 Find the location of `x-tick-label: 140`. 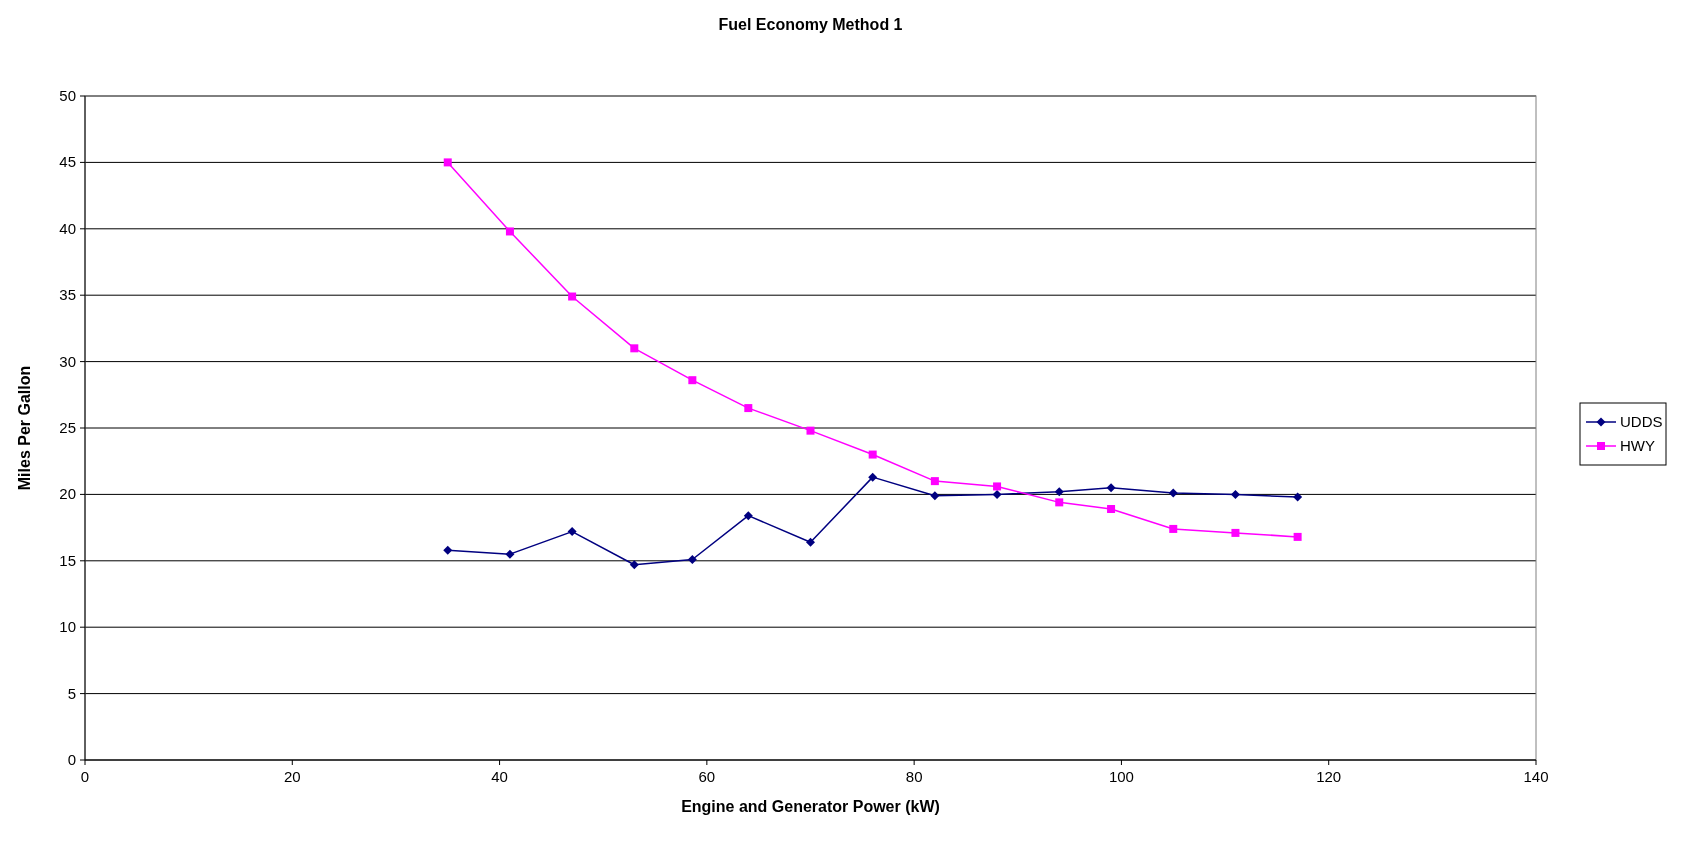

x-tick-label: 140 is located at coordinates (1536, 776).